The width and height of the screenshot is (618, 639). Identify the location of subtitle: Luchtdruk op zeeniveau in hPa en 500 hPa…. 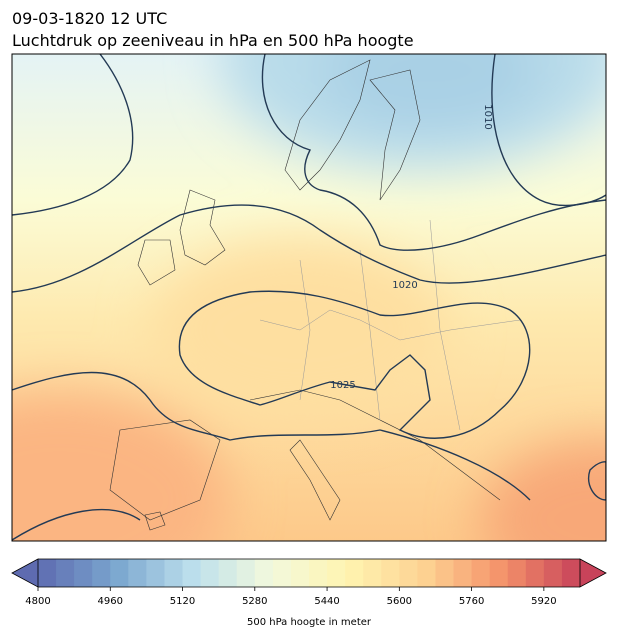
(213, 40).